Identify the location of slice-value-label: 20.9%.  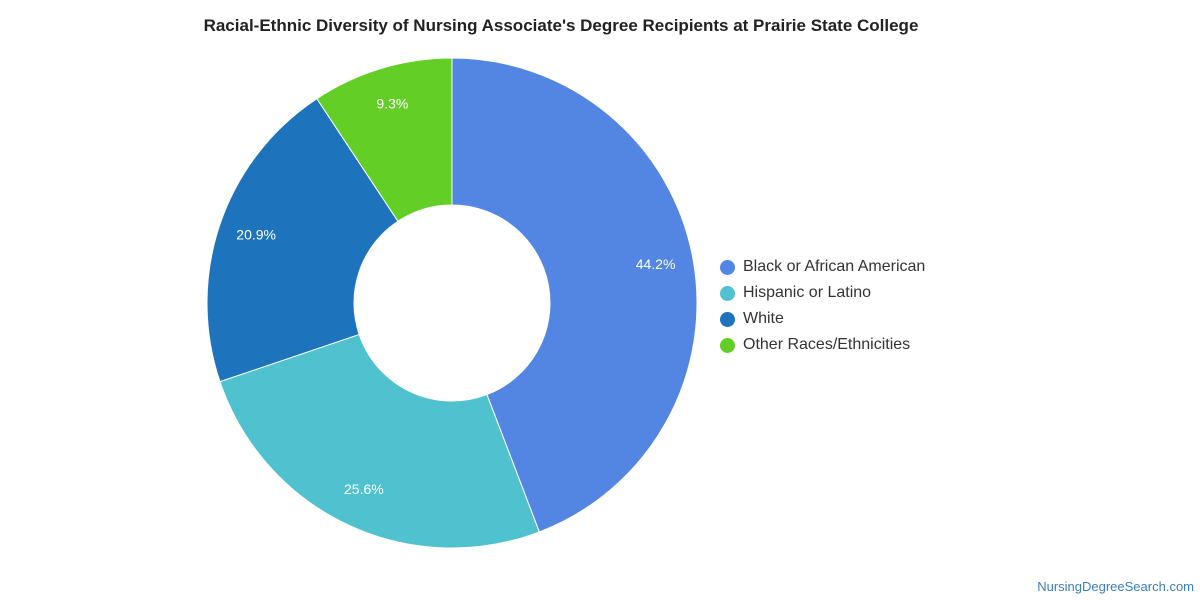
(256, 235).